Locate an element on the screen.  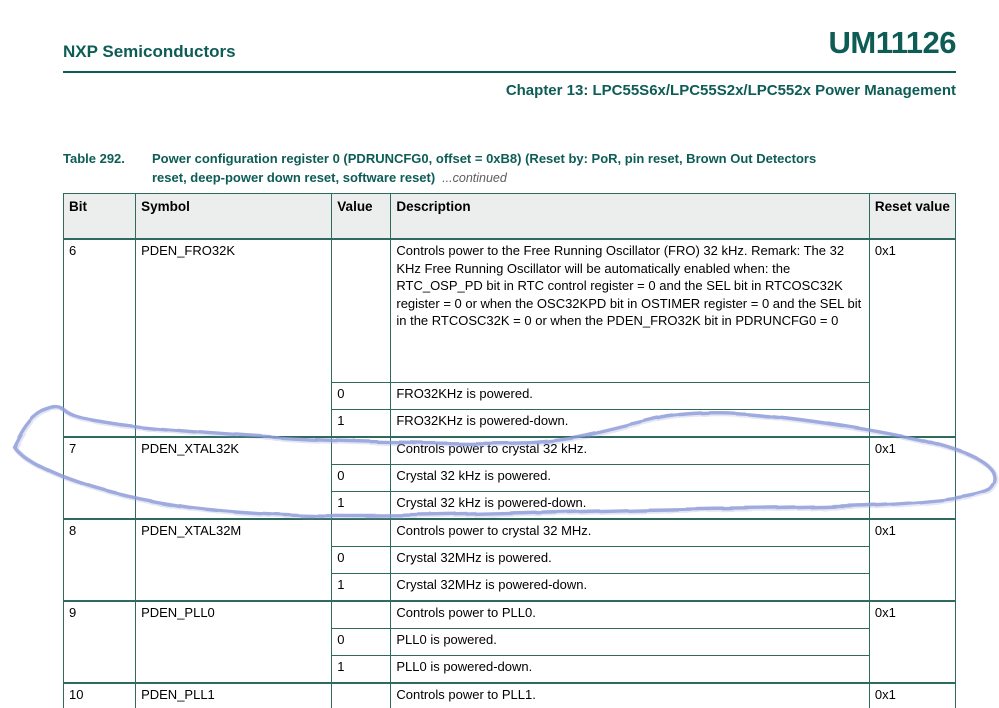
value-description-cell: Crystal 32MHz is powered. is located at coordinates (630, 560).